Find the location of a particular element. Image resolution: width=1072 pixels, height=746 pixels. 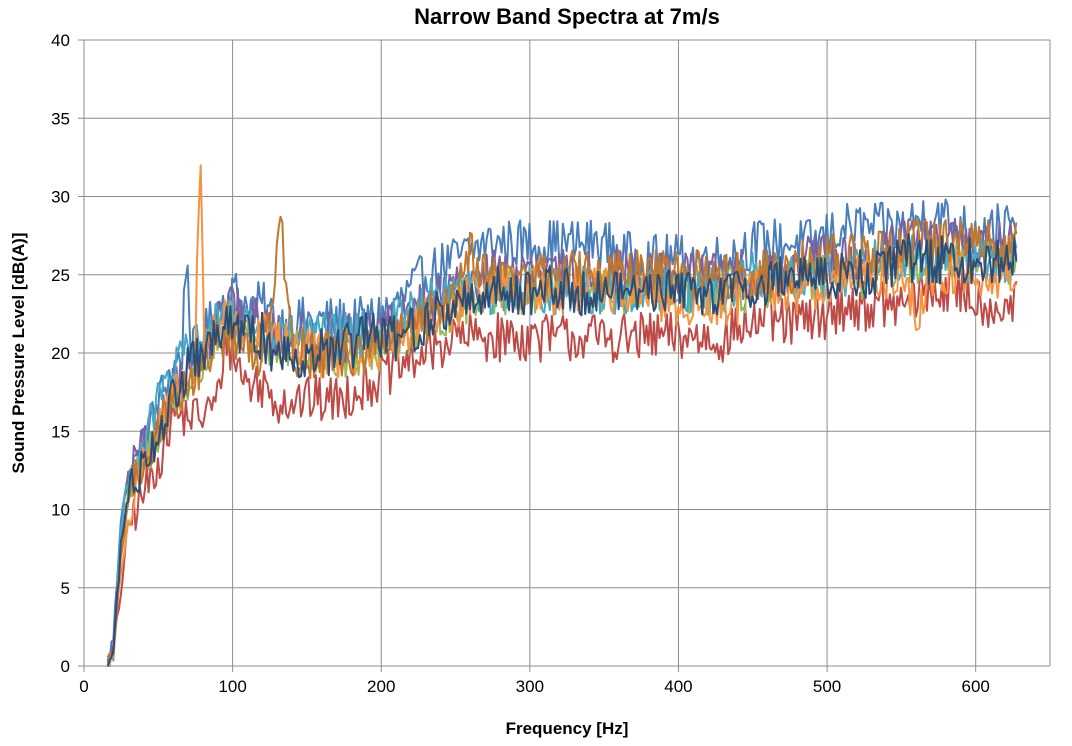

x-axis-title: Frequency [Hz] is located at coordinates (567, 728).